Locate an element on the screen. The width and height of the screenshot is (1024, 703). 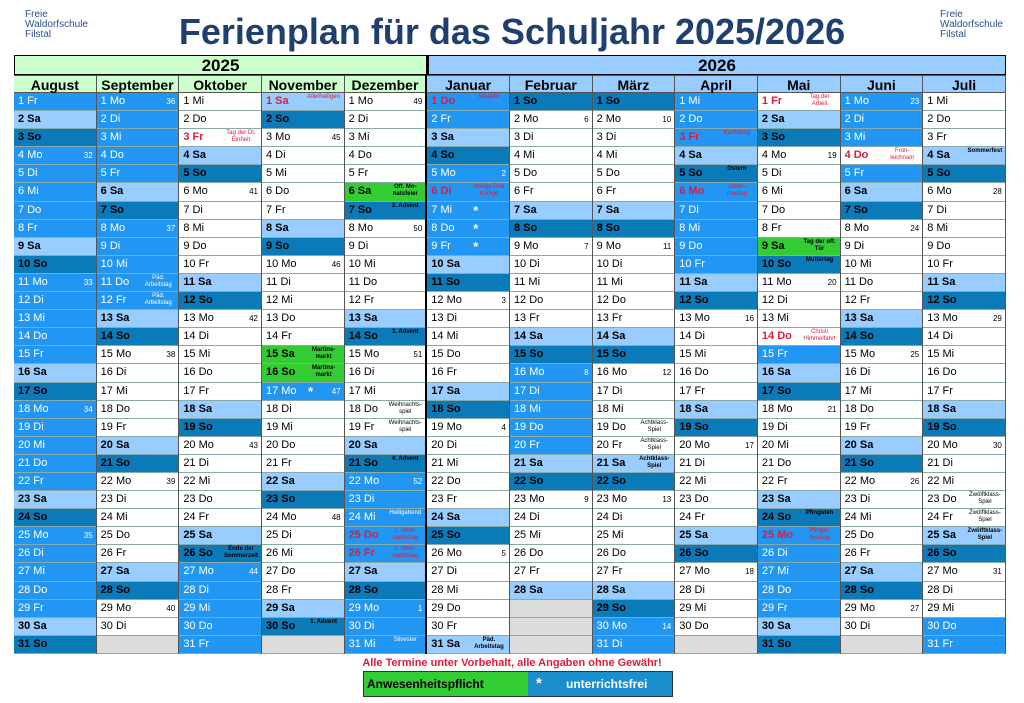
day-label: 29 Mi is located at coordinates (197, 607).